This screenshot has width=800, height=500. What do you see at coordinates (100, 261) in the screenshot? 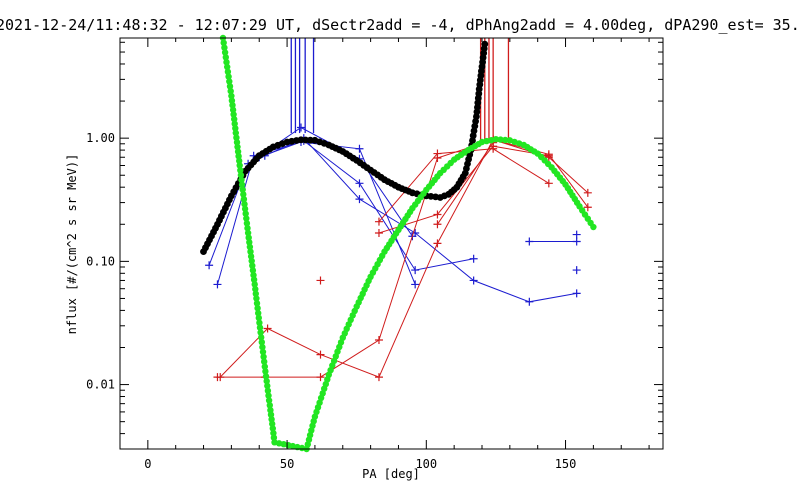
I see `y-tick-label: 0.10` at bounding box center [100, 261].